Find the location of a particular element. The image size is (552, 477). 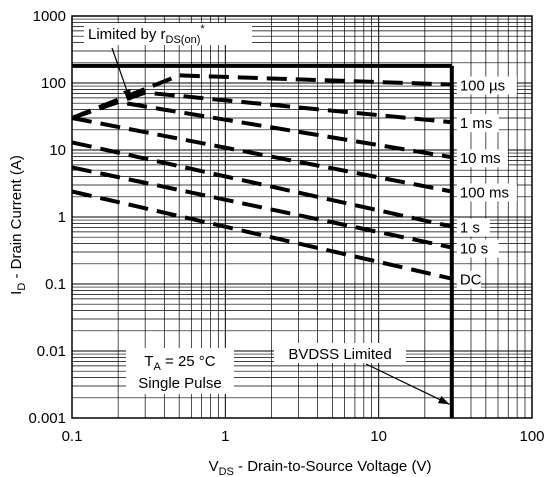

curve-100-ms is located at coordinates (262, 155).